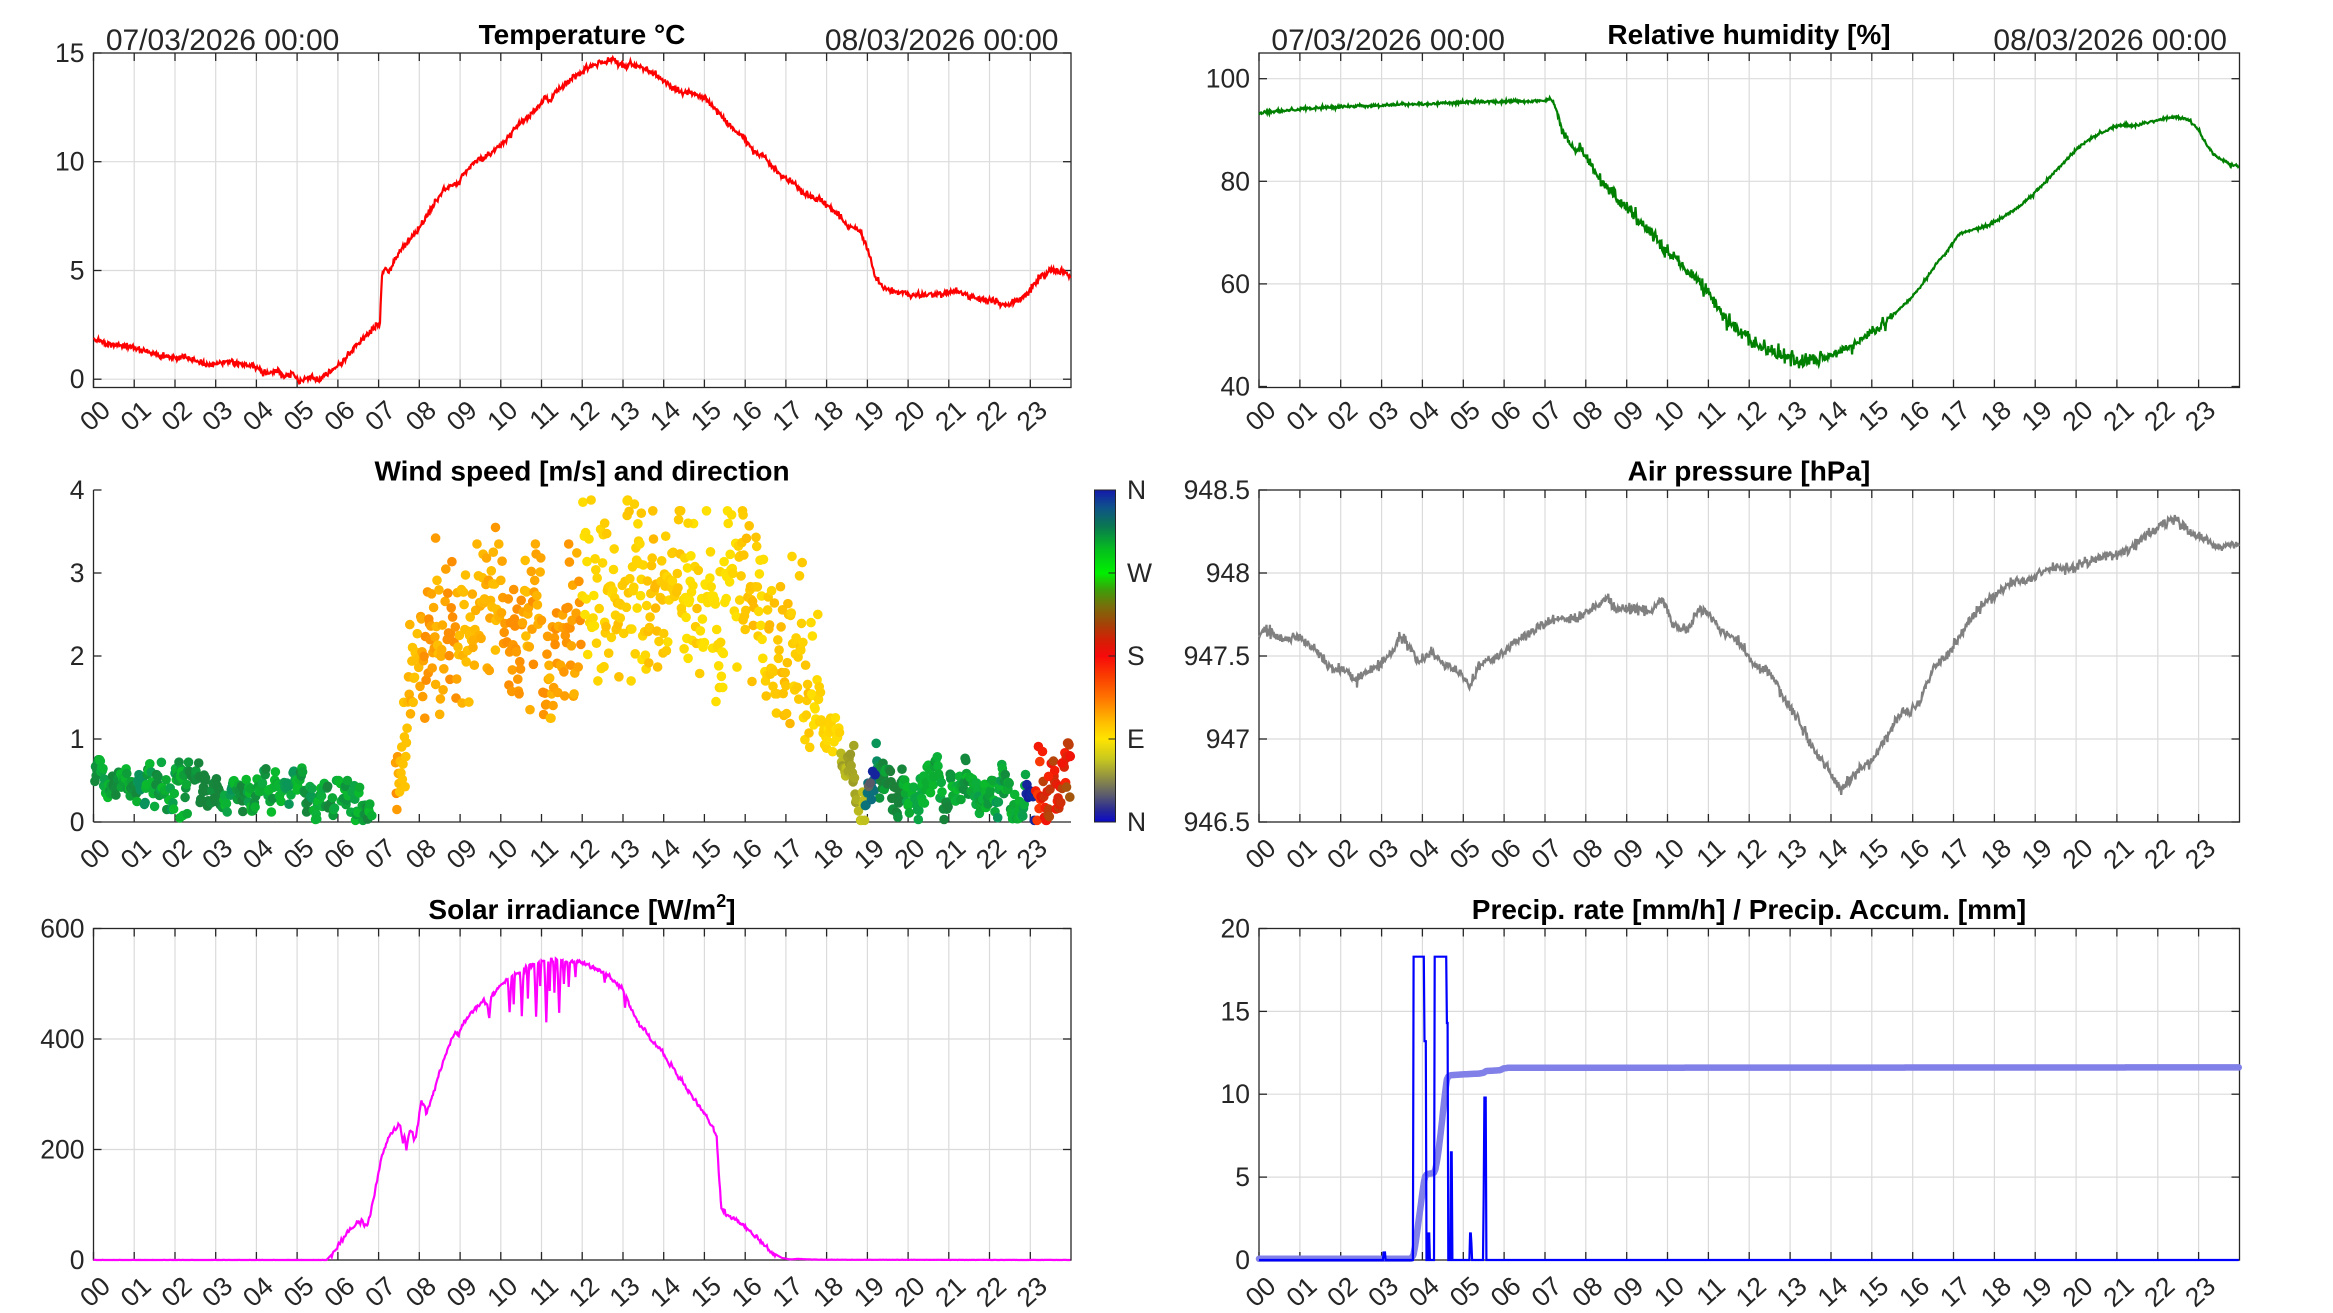  Describe the element at coordinates (1228, 79) in the screenshot. I see `svg-text: 100` at that location.